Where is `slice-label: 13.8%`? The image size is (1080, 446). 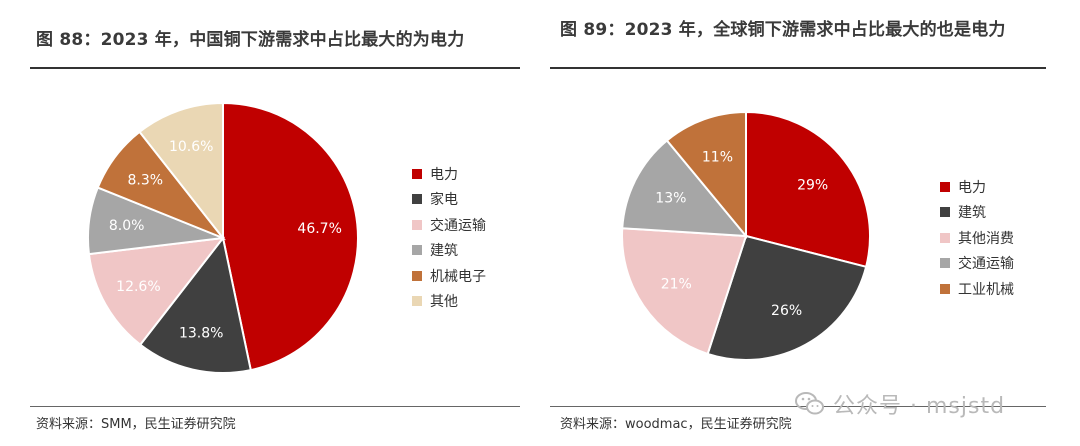 slice-label: 13.8% is located at coordinates (201, 334).